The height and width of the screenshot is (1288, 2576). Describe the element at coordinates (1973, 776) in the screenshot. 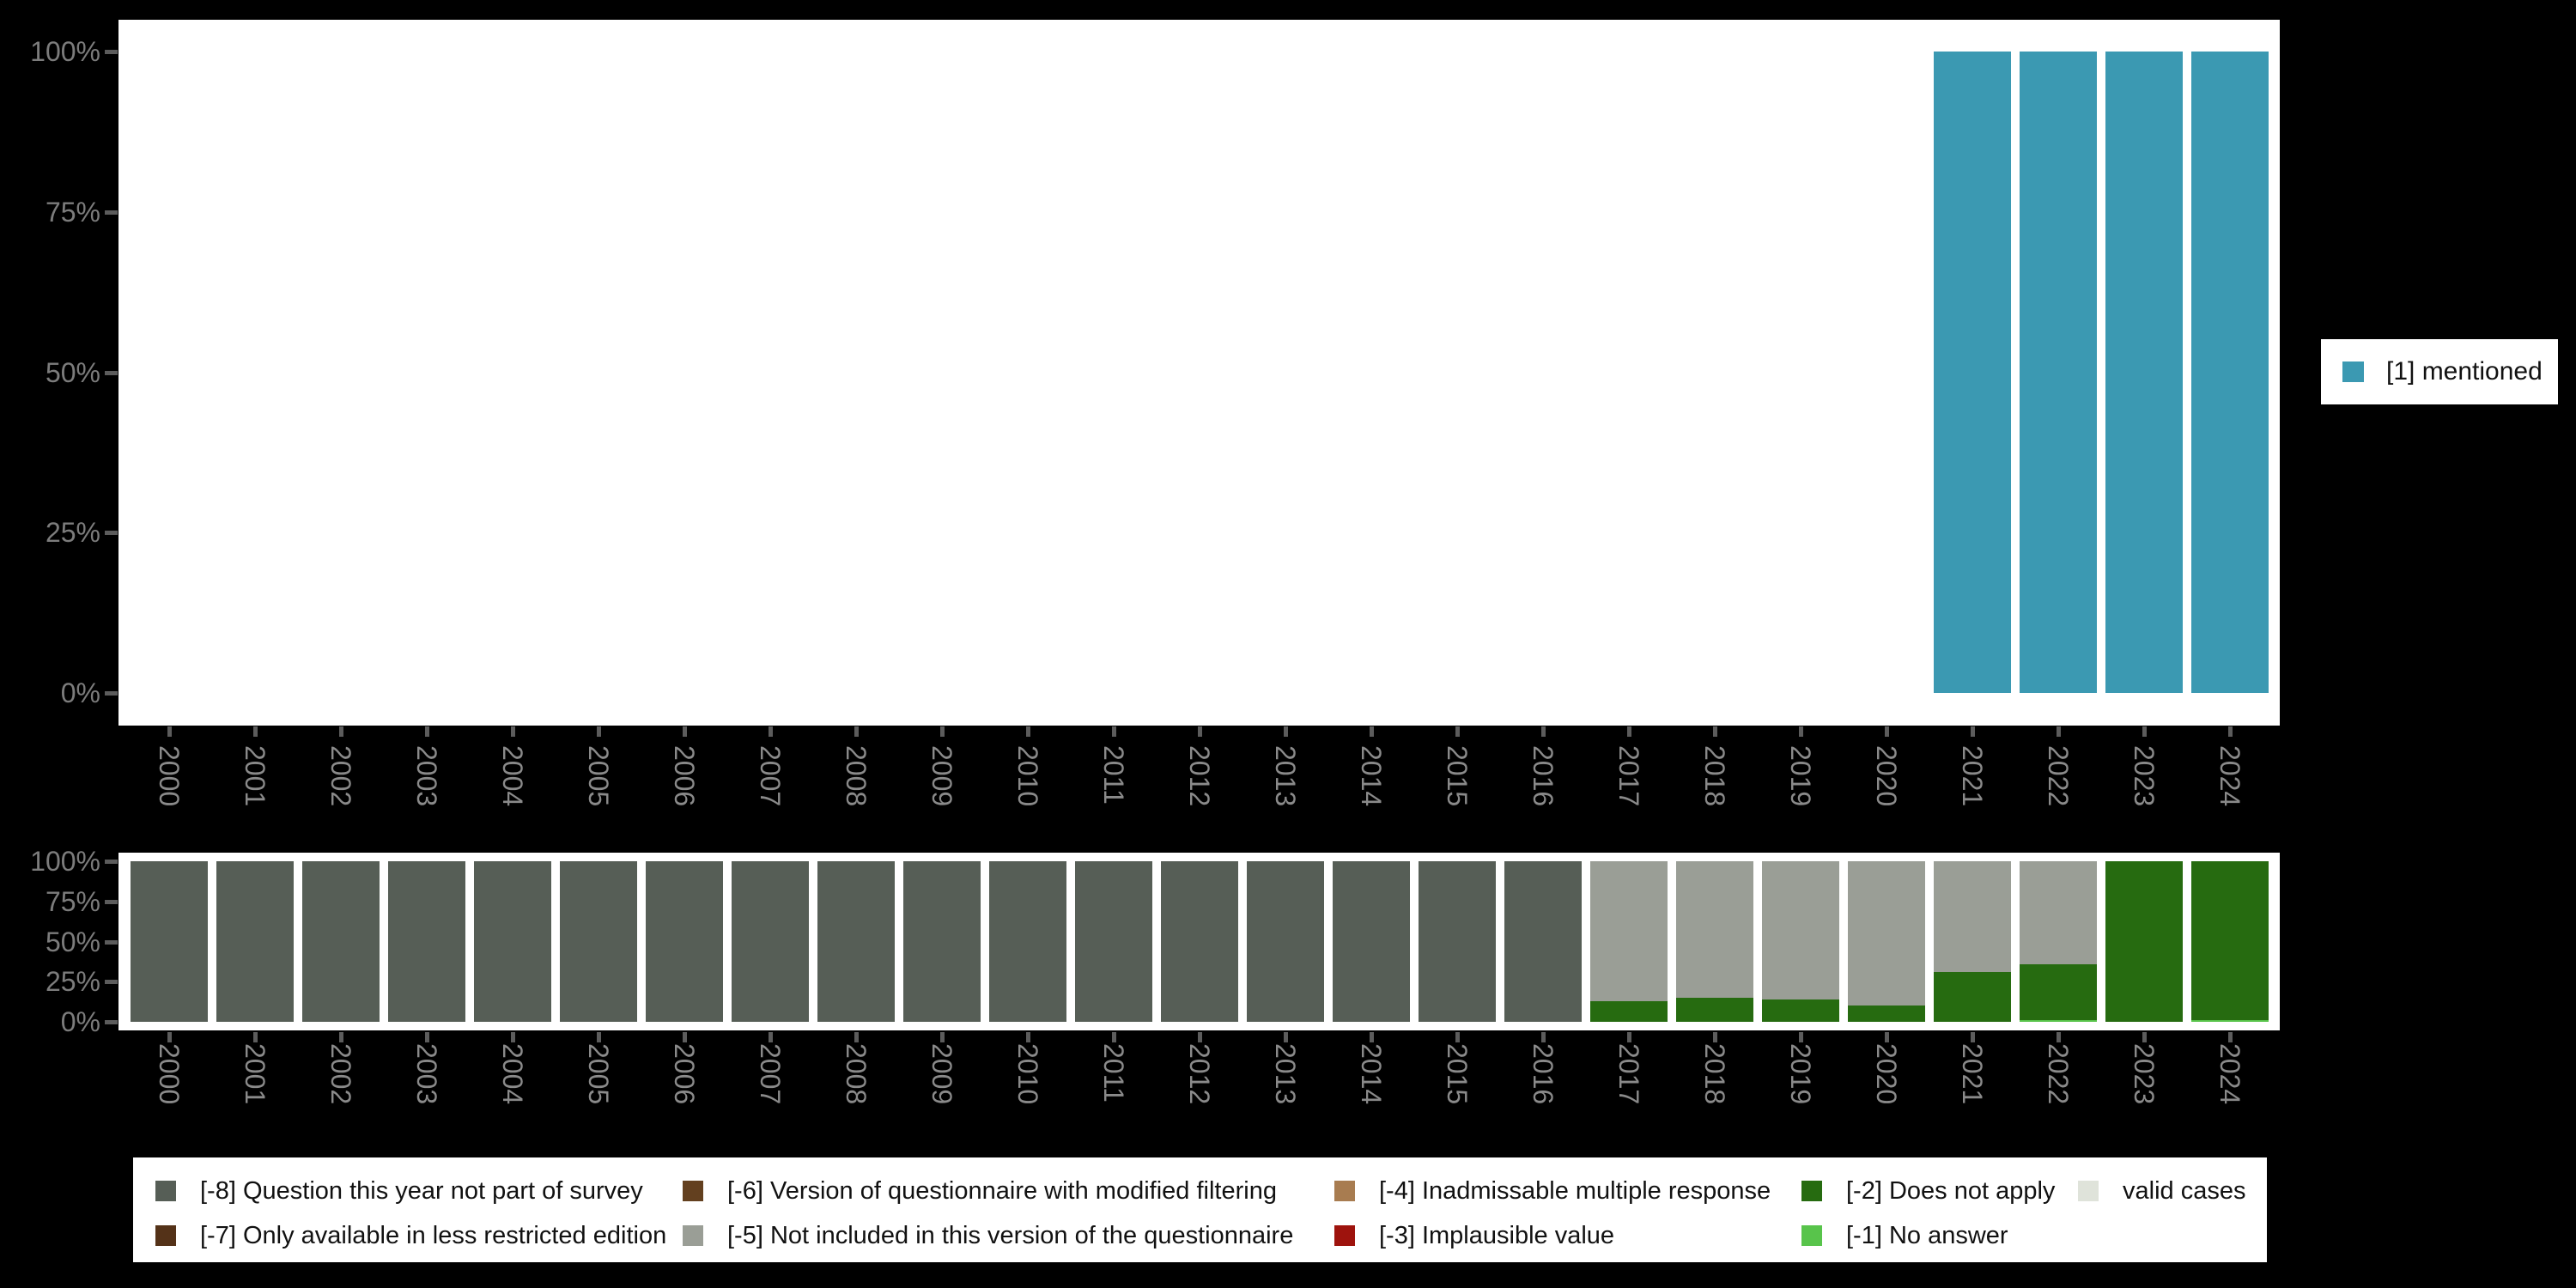

I see `x-axis-year-label: 2021` at that location.